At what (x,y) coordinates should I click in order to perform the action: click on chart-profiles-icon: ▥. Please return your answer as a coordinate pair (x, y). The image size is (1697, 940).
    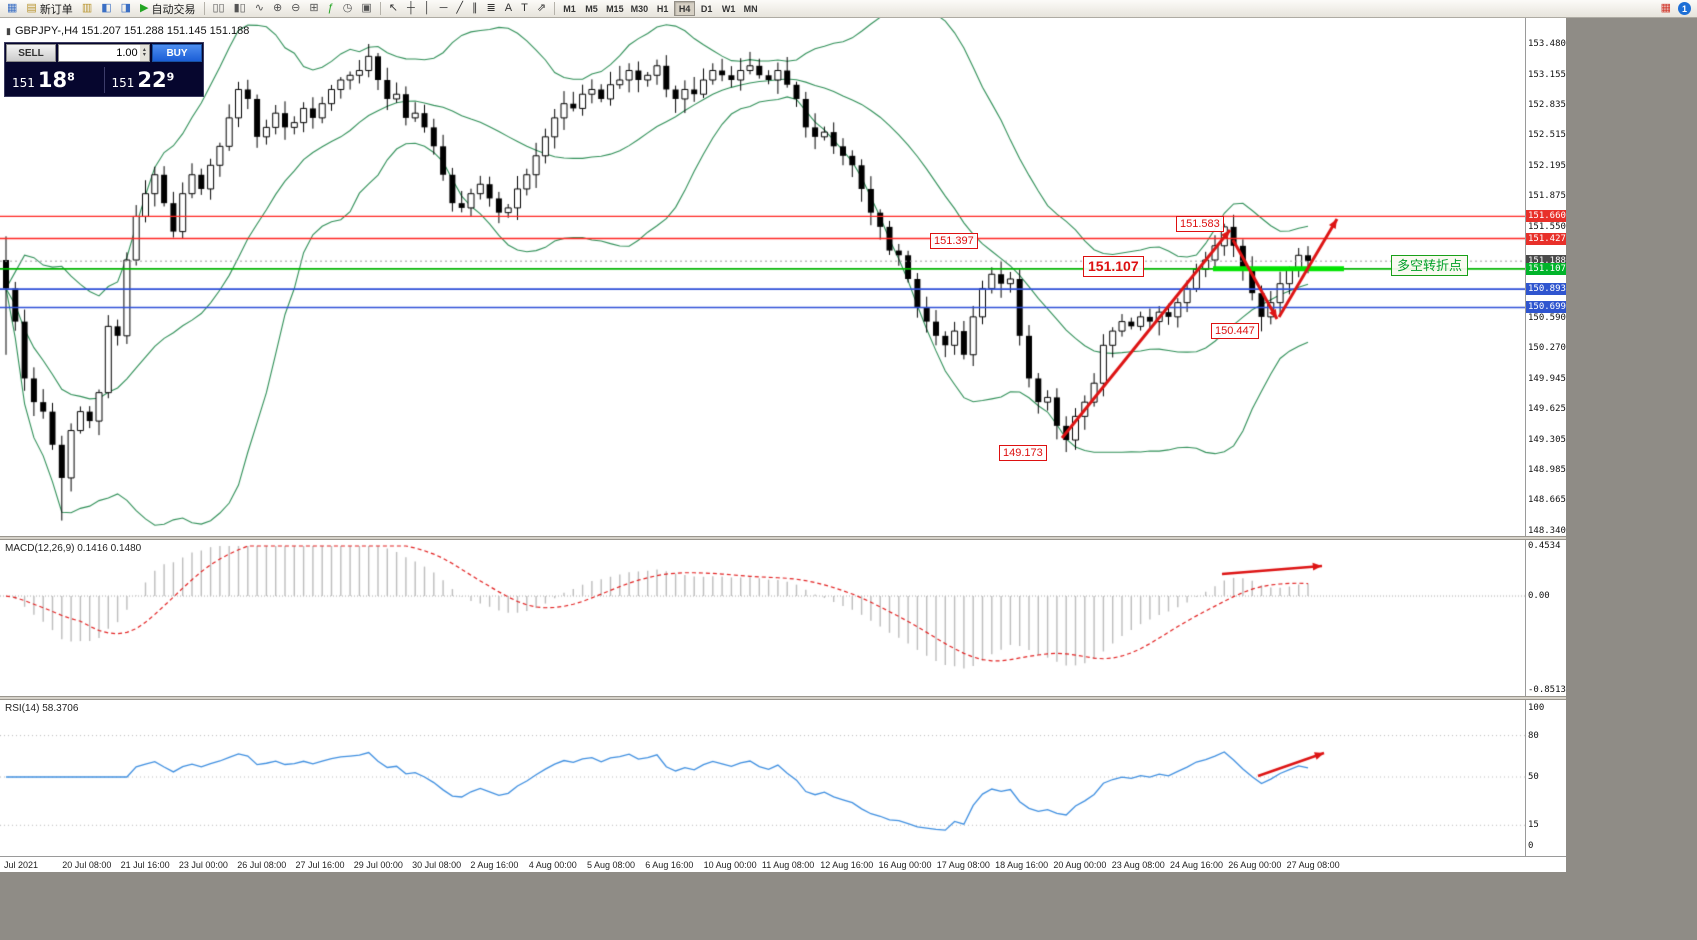
    Looking at the image, I should click on (87, 9).